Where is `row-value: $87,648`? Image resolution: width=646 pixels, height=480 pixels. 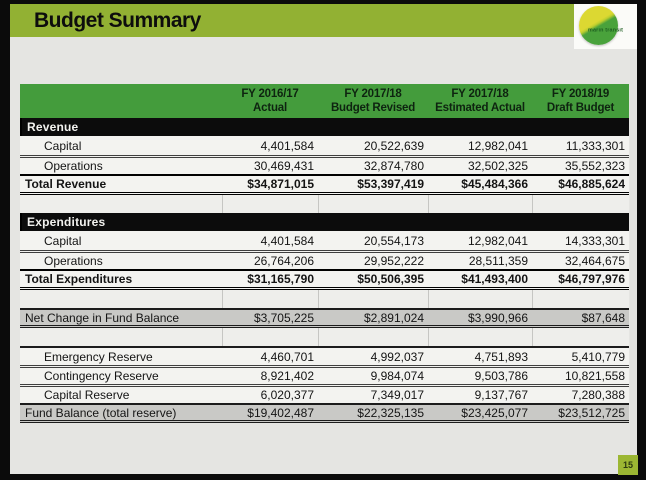
row-value: $87,648 is located at coordinates (603, 317).